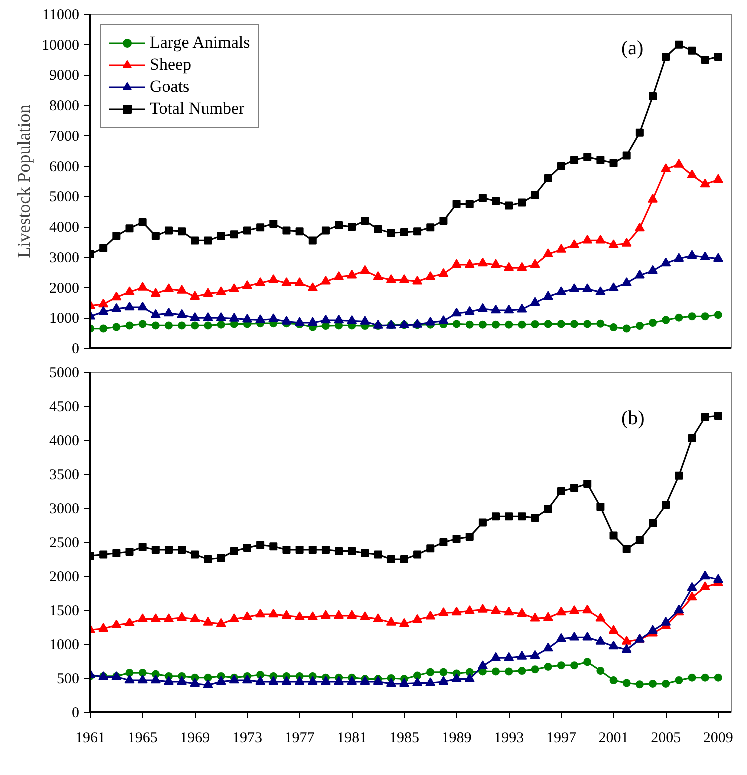  What do you see at coordinates (65, 288) in the screenshot?
I see `y-tick-label: 2000` at bounding box center [65, 288].